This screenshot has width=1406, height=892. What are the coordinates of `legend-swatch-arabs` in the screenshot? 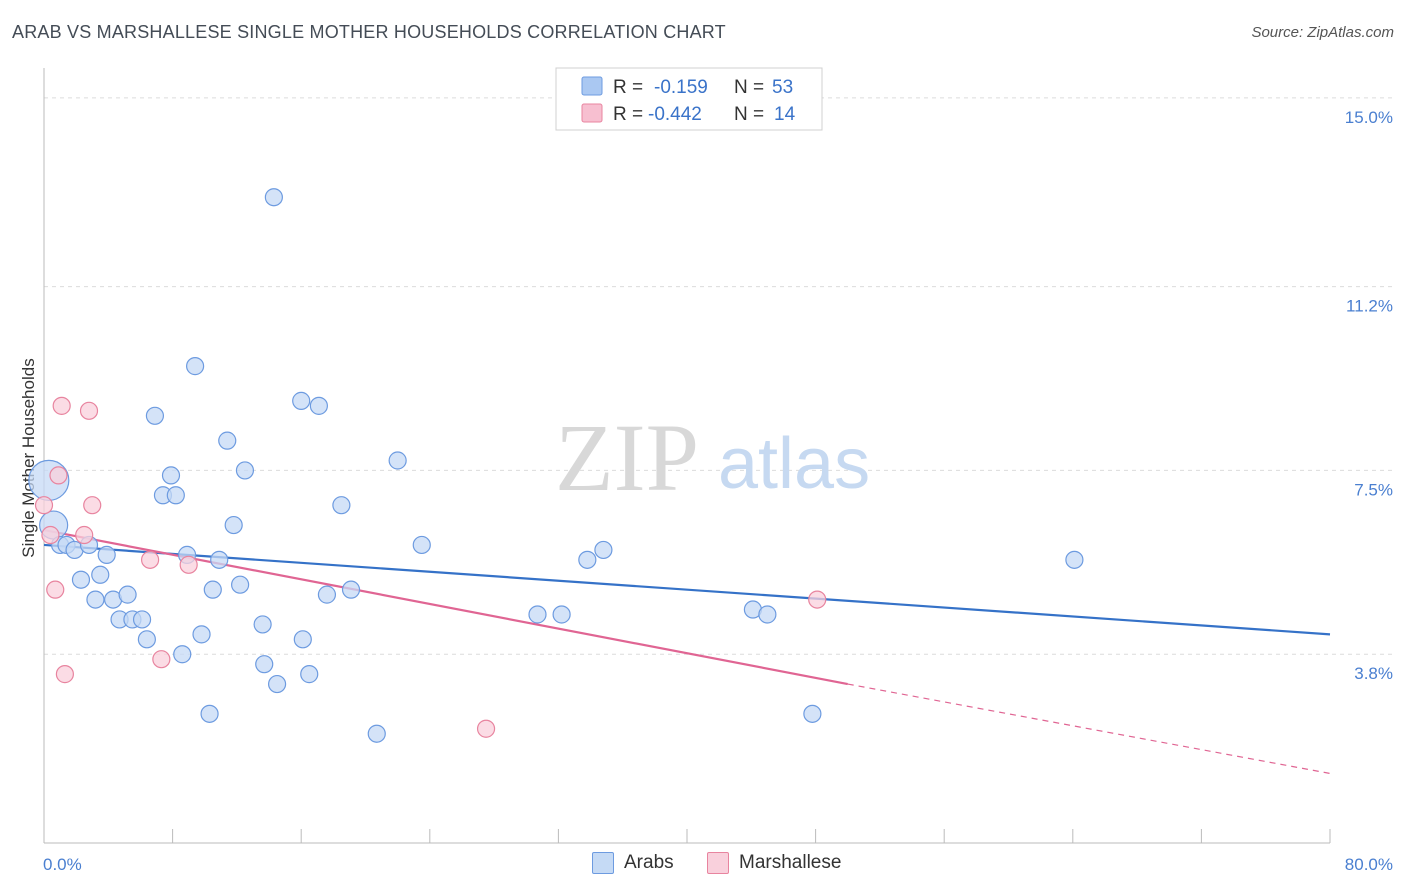 It's located at (592, 86).